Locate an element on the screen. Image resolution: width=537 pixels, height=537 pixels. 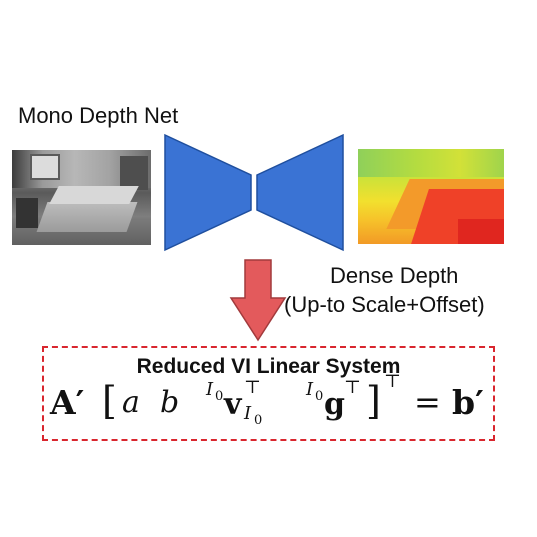
open-bracket: [ is located at coordinates (109, 401).